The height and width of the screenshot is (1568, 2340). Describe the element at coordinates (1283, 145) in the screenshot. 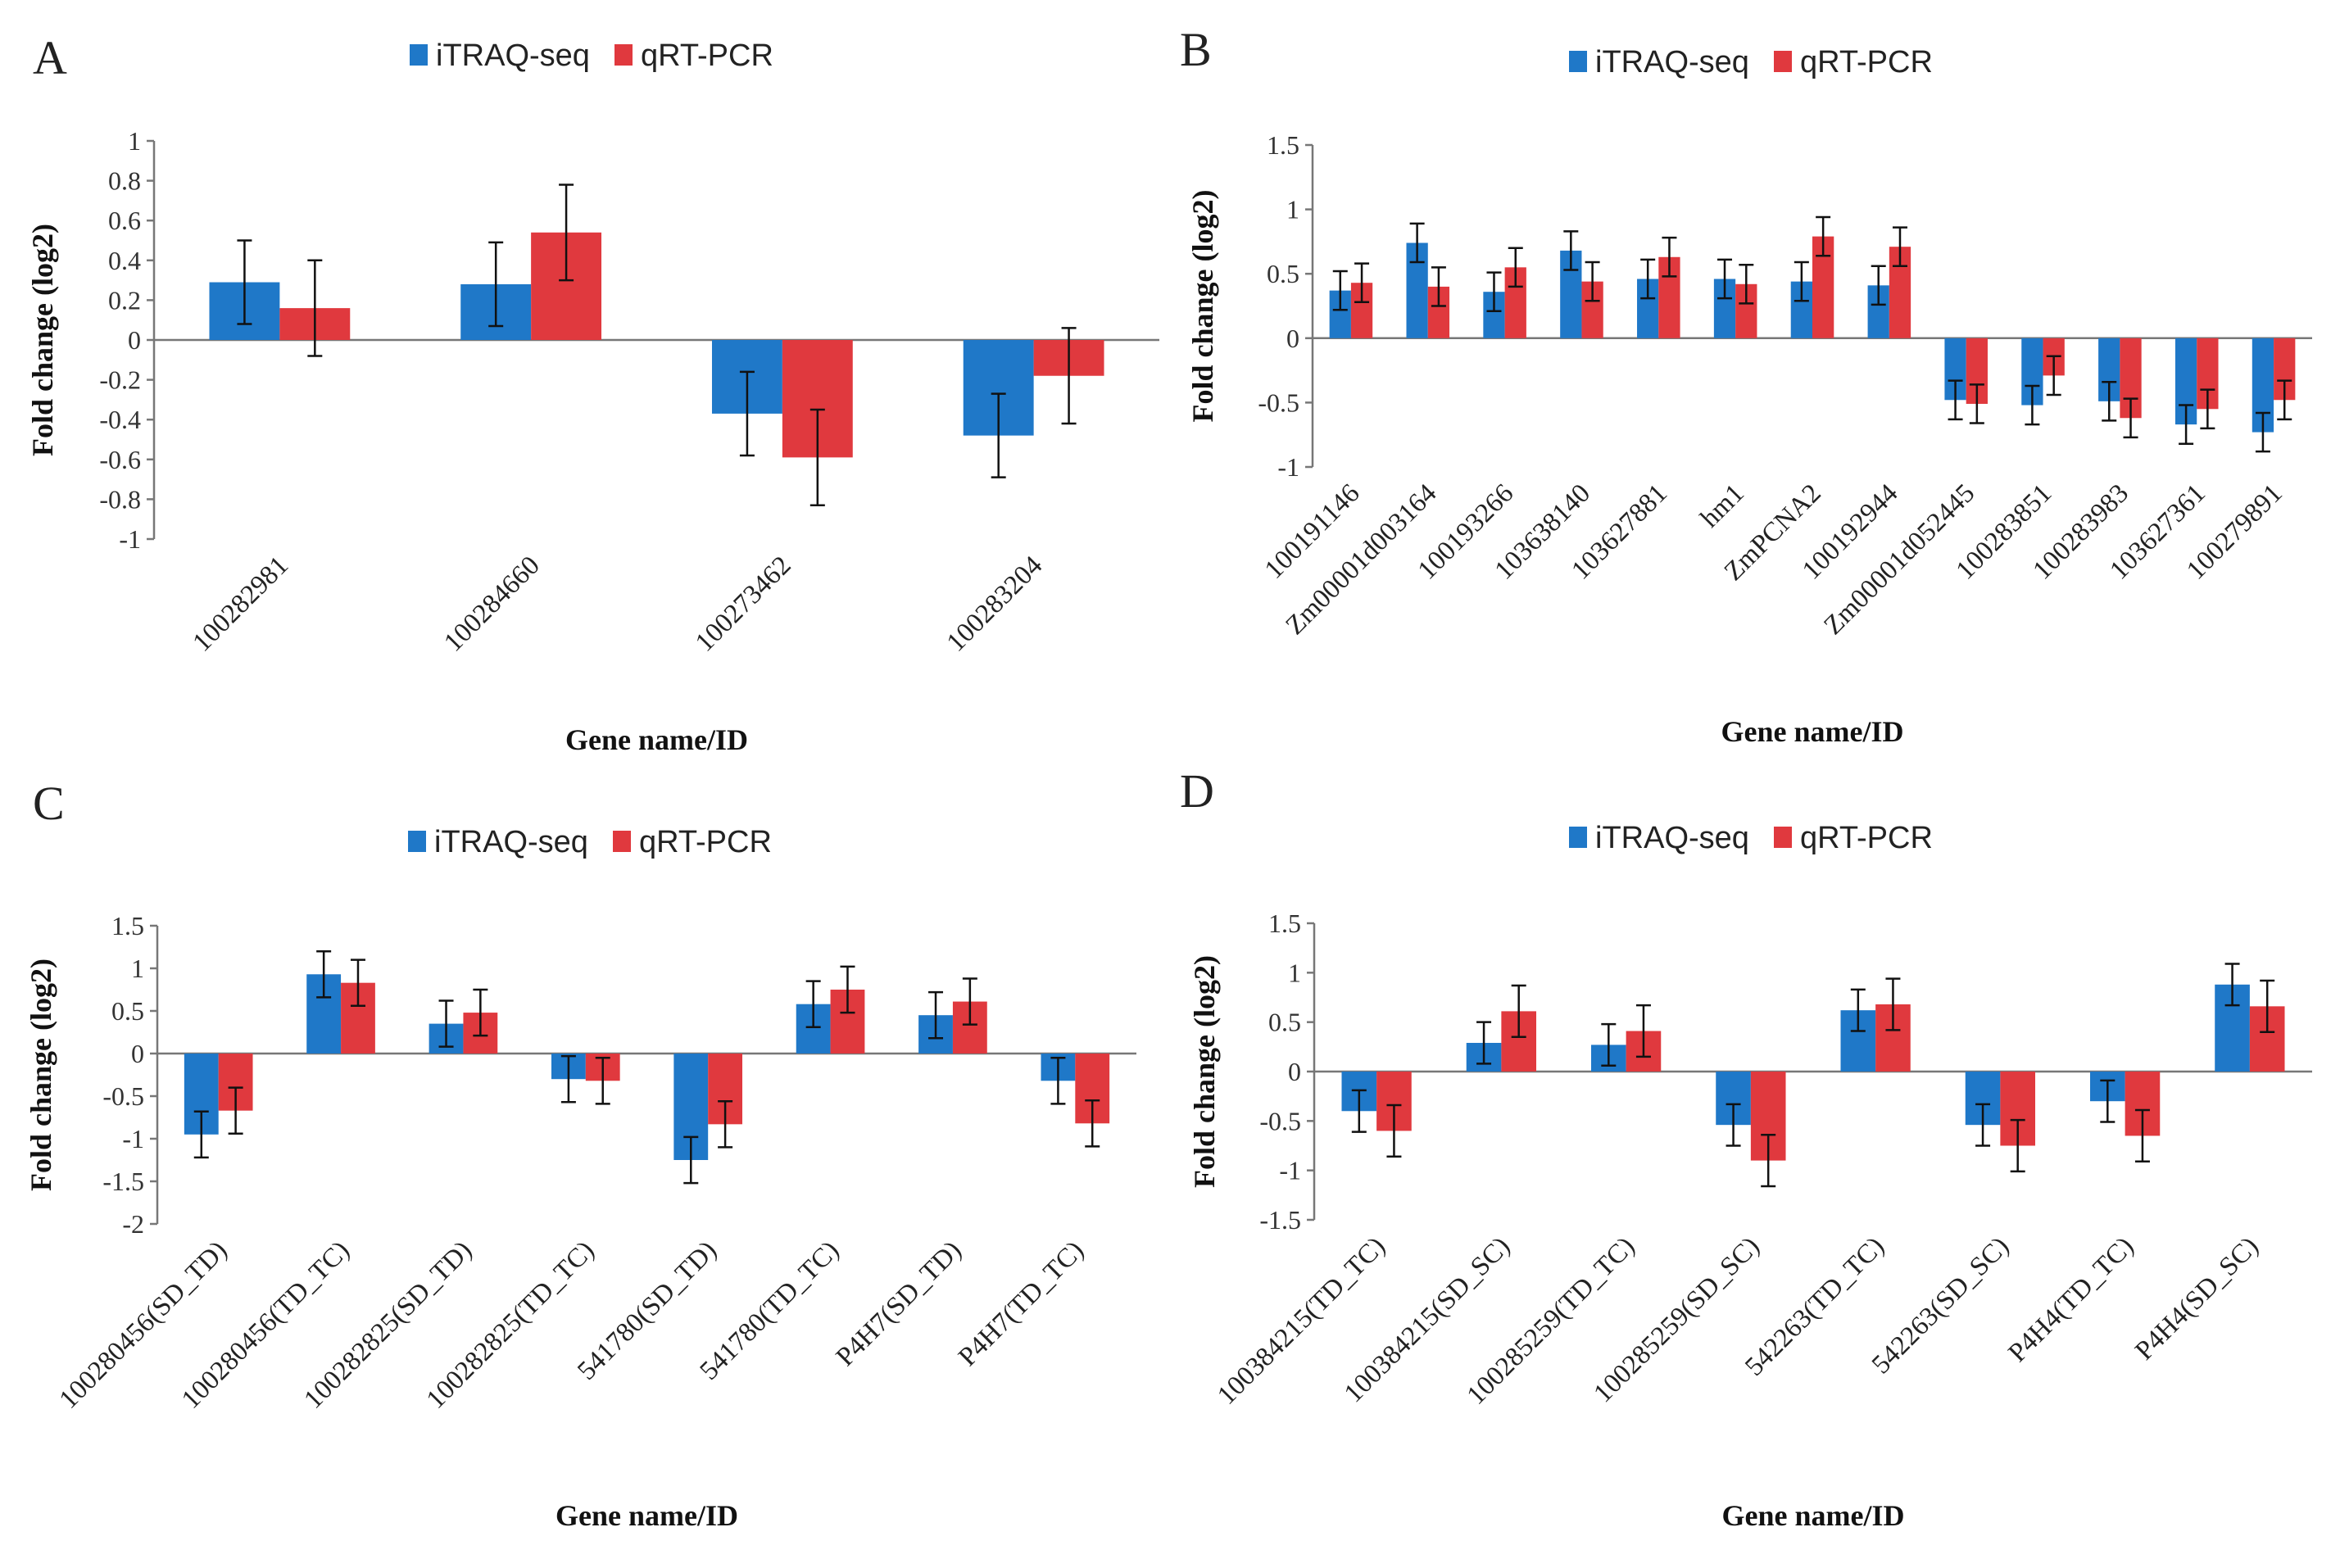

I see `chart-b-y-tick-label: 1.5` at that location.